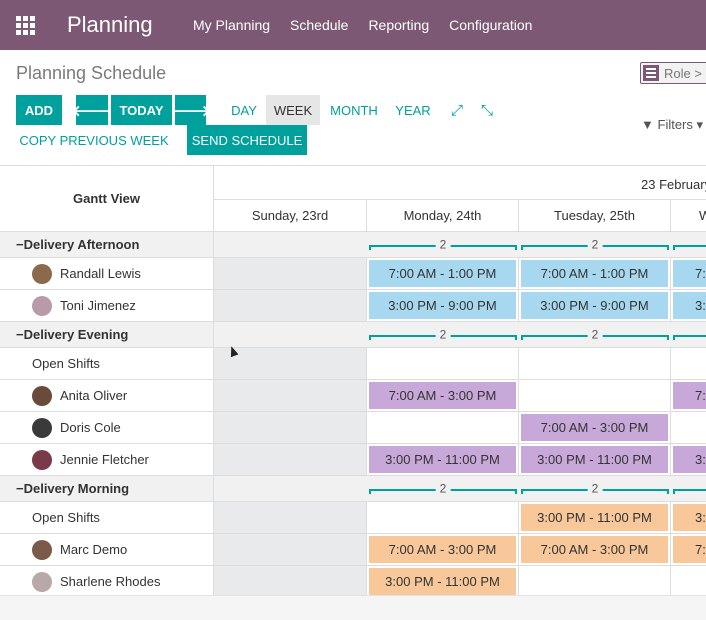  I want to click on filters-dropdown: ▼ Filters ▾, so click(672, 125).